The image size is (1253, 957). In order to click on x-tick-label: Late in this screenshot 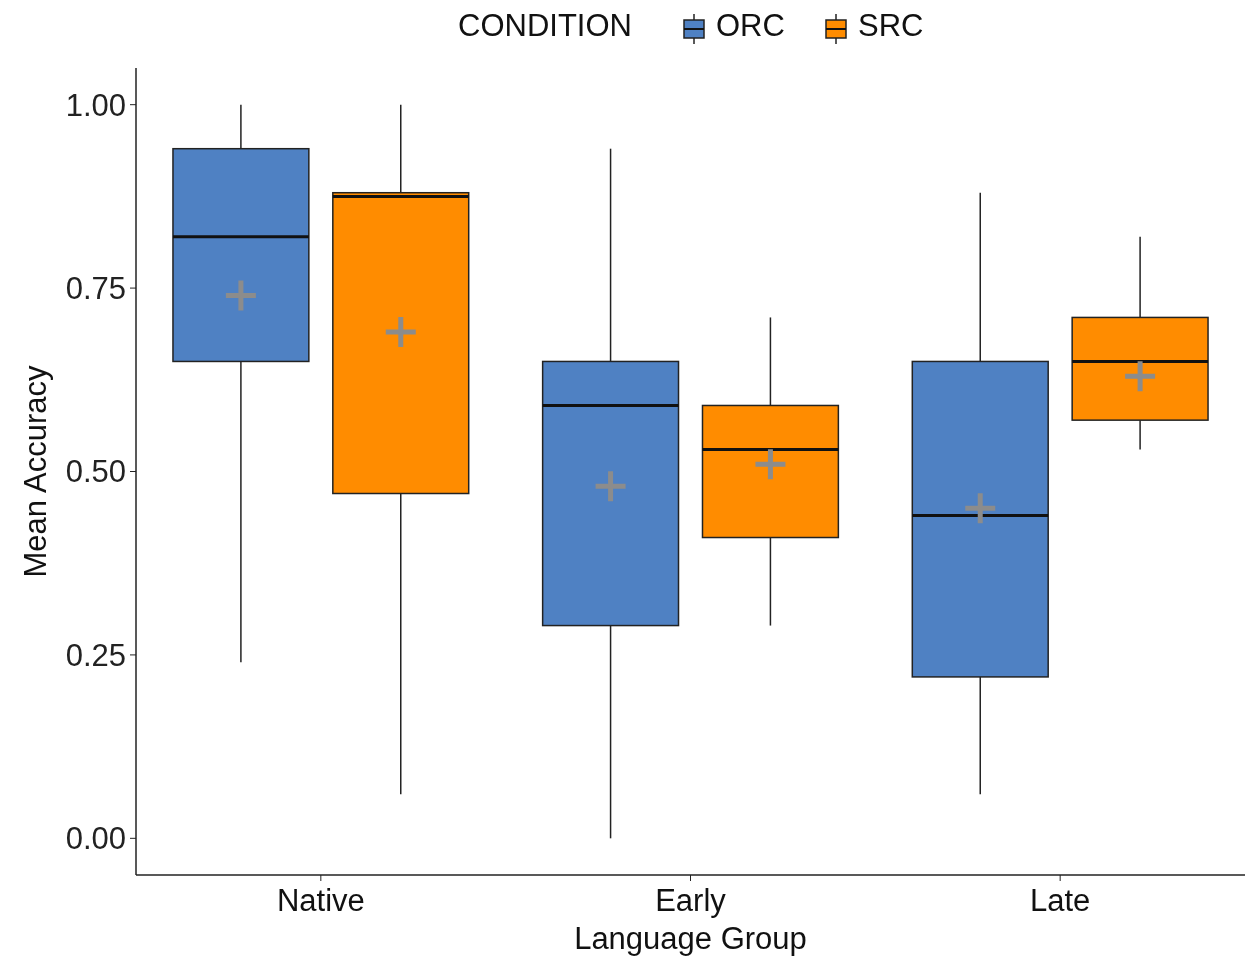, I will do `click(1060, 900)`.